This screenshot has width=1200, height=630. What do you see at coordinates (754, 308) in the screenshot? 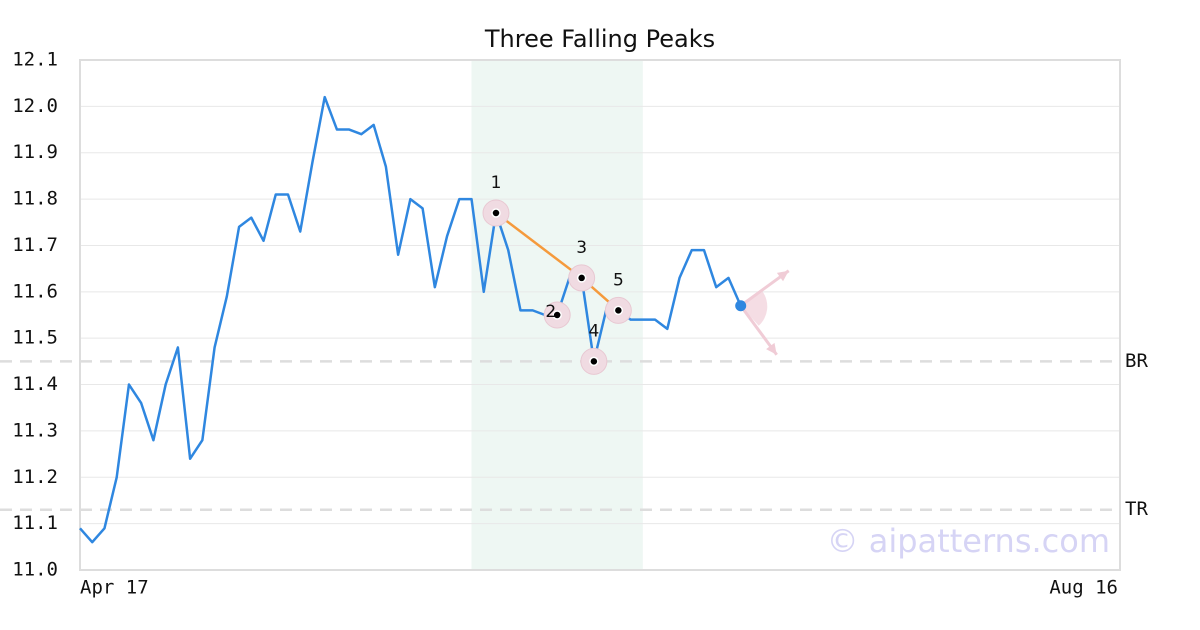
I see `projection-fan` at bounding box center [754, 308].